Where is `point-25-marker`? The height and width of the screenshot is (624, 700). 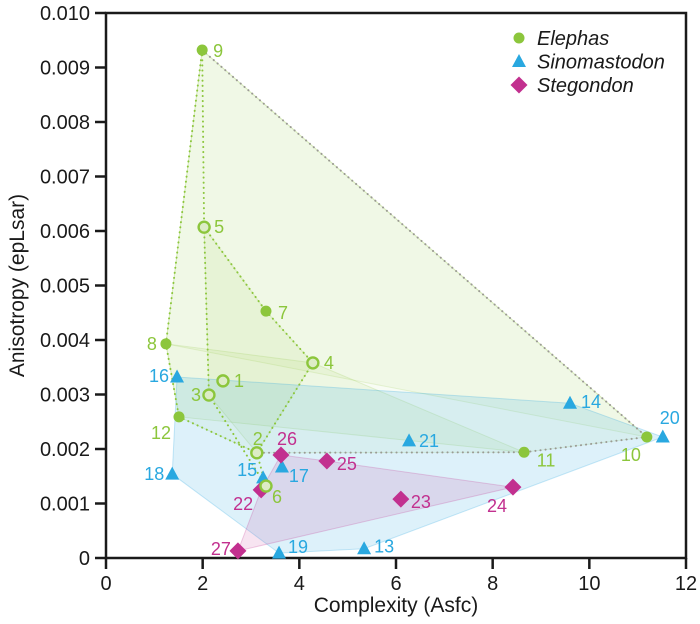 point-25-marker is located at coordinates (327, 461).